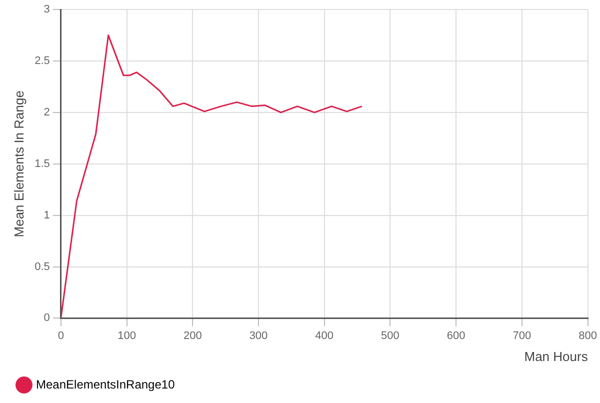 The image size is (600, 403). I want to click on y-tick-label: 3, so click(47, 10).